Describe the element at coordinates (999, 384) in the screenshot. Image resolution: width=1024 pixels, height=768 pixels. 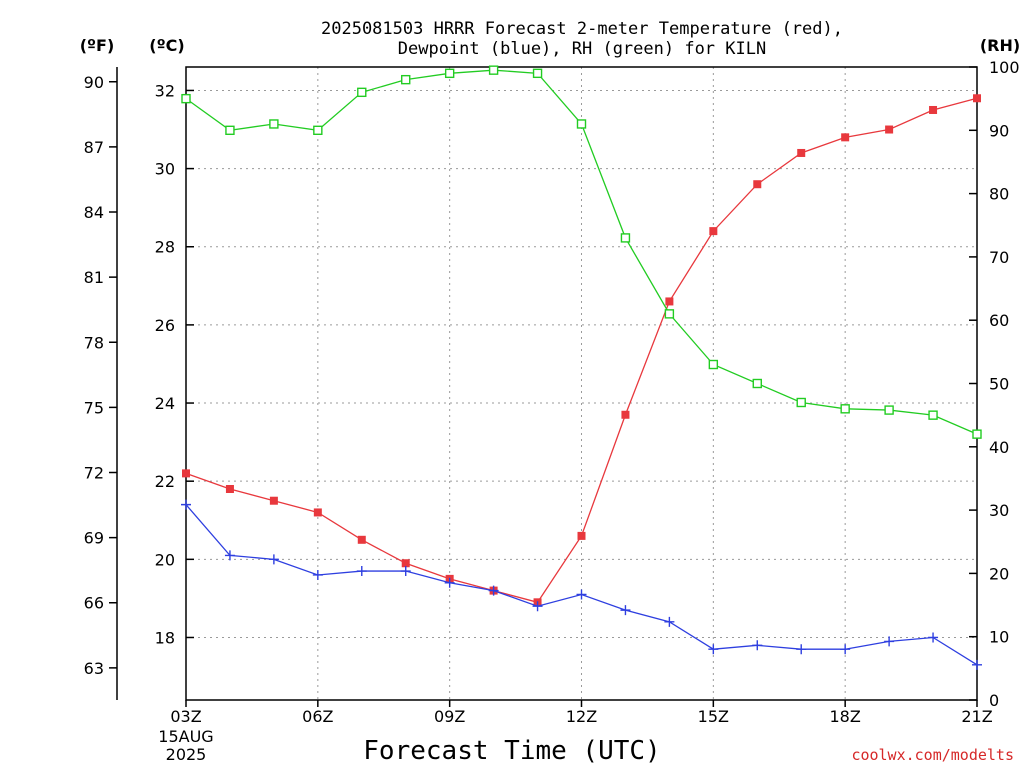
I see `rh-tick-label: 50` at that location.